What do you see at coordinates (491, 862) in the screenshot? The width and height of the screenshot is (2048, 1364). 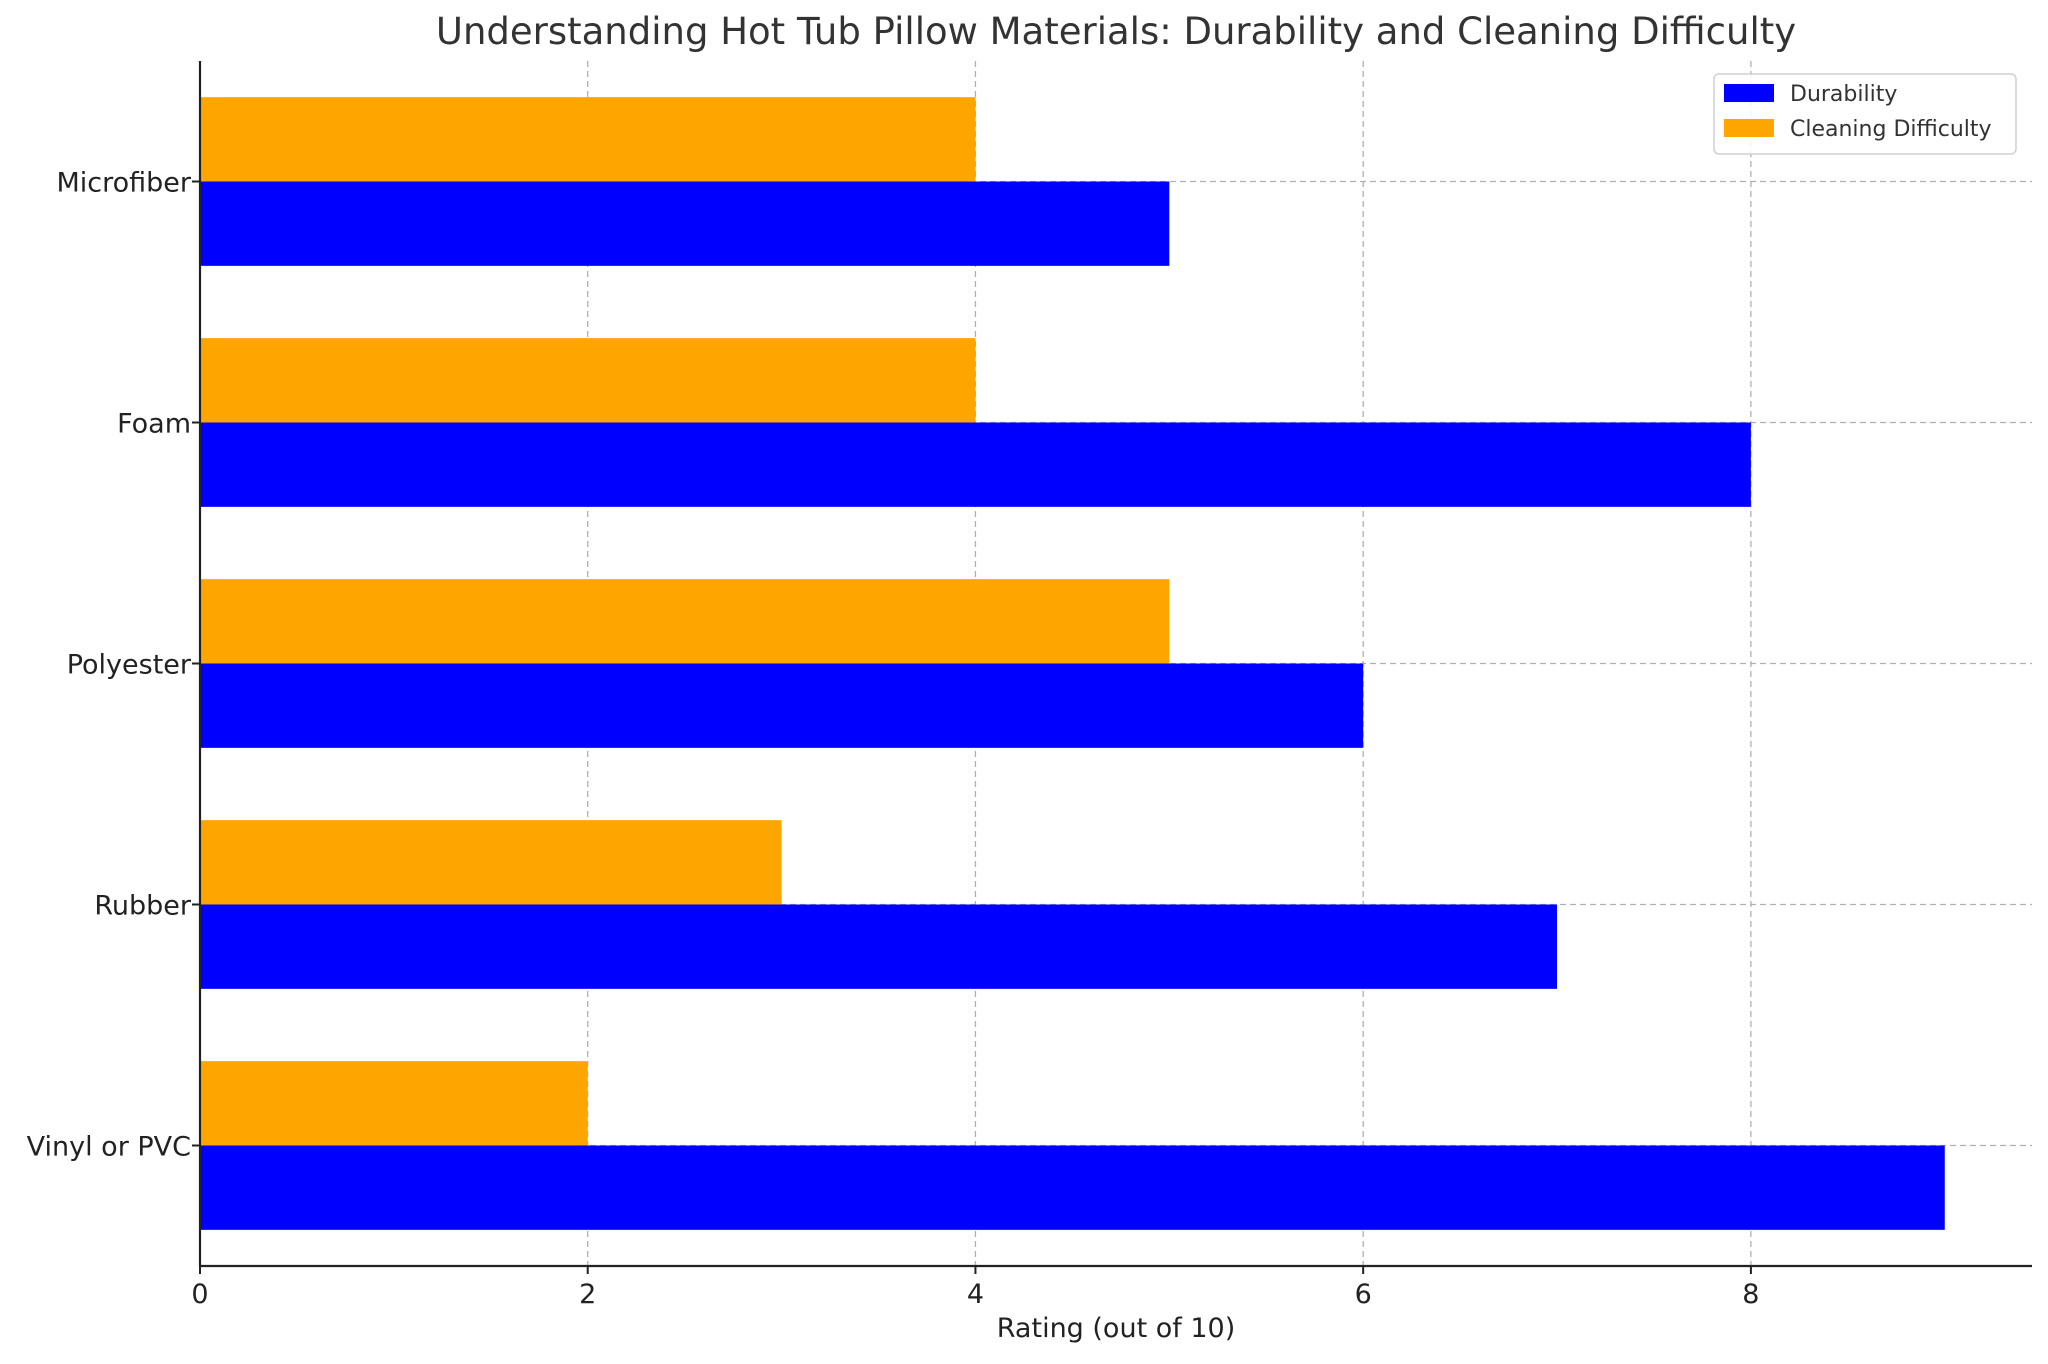 I see `bar-cleaning-difficulty-rubber` at bounding box center [491, 862].